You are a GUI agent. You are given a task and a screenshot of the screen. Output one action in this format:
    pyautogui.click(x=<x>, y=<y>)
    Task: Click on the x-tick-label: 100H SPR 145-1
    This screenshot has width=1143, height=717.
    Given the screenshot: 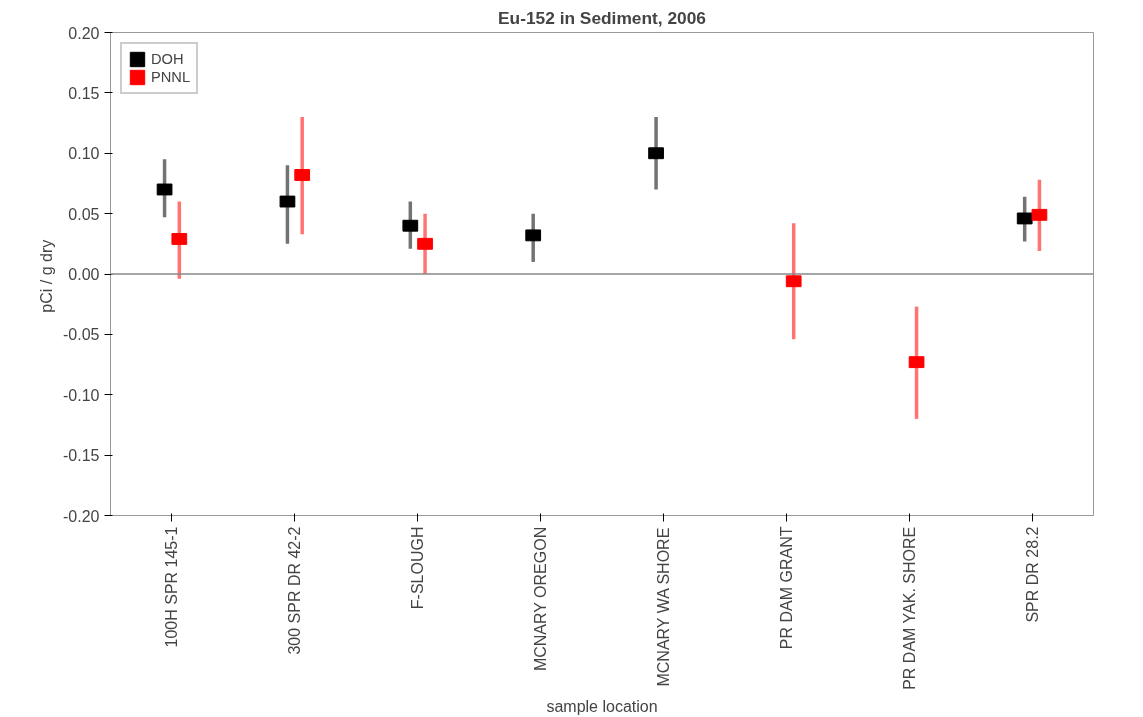 What is the action you would take?
    pyautogui.click(x=172, y=587)
    